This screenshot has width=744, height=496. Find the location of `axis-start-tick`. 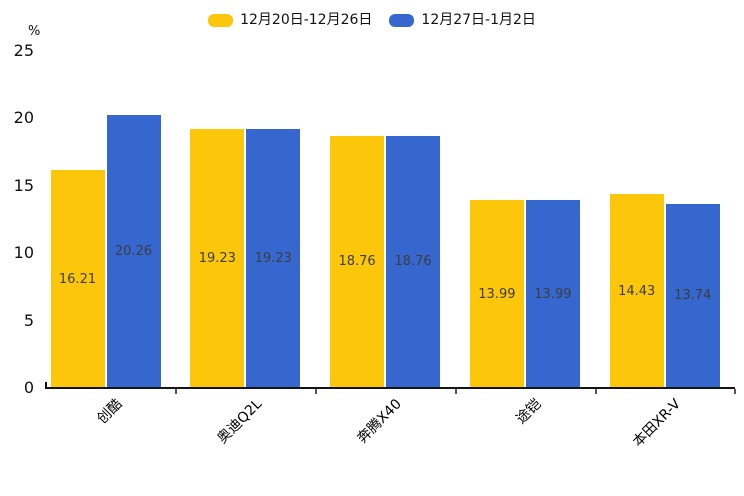

axis-start-tick is located at coordinates (46, 384).